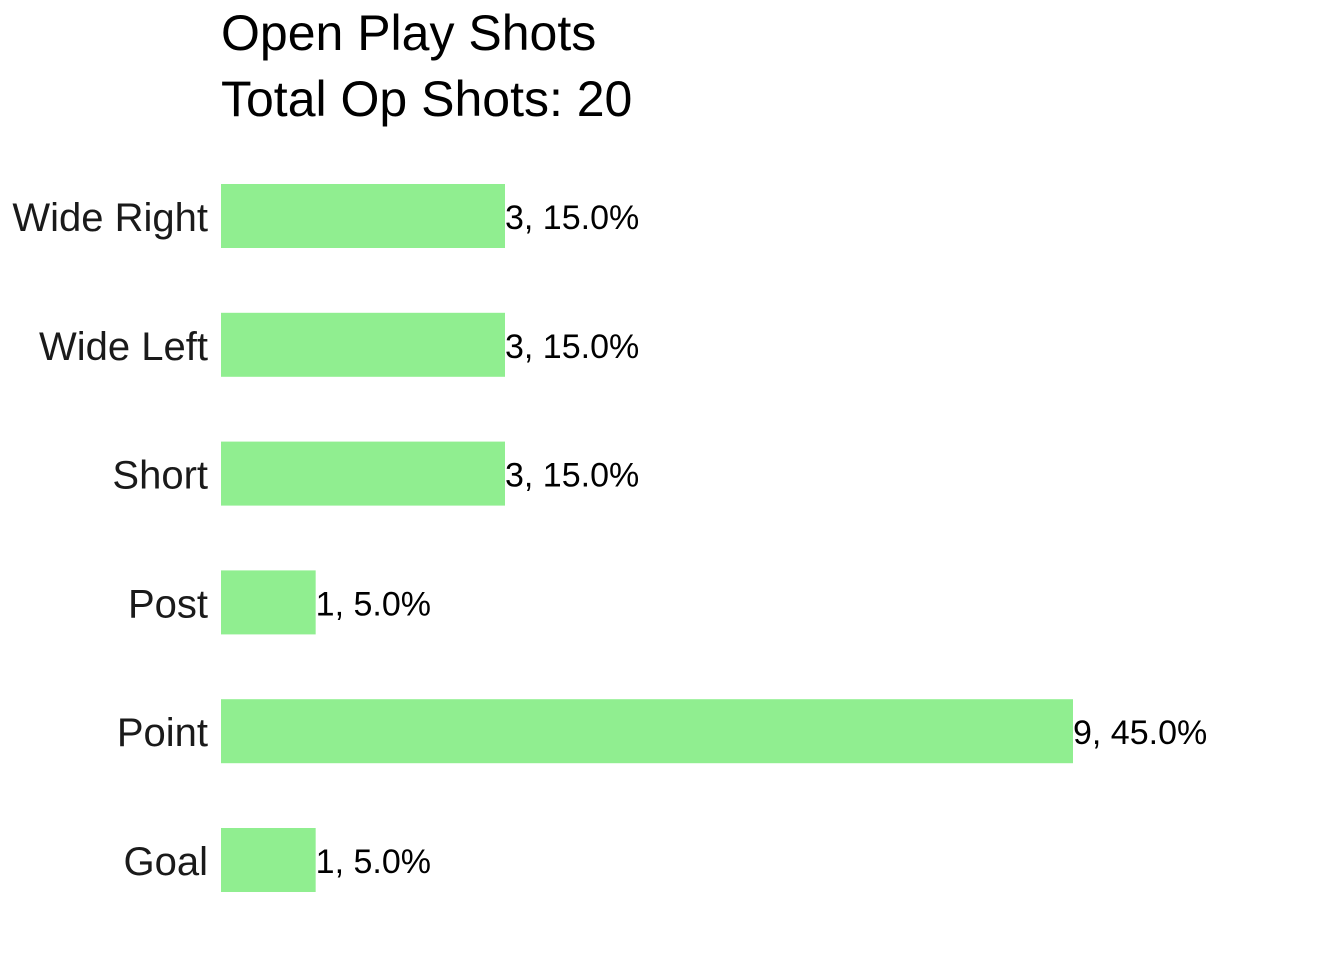 This screenshot has height=960, width=1344. I want to click on bar-wide-left, so click(363, 344).